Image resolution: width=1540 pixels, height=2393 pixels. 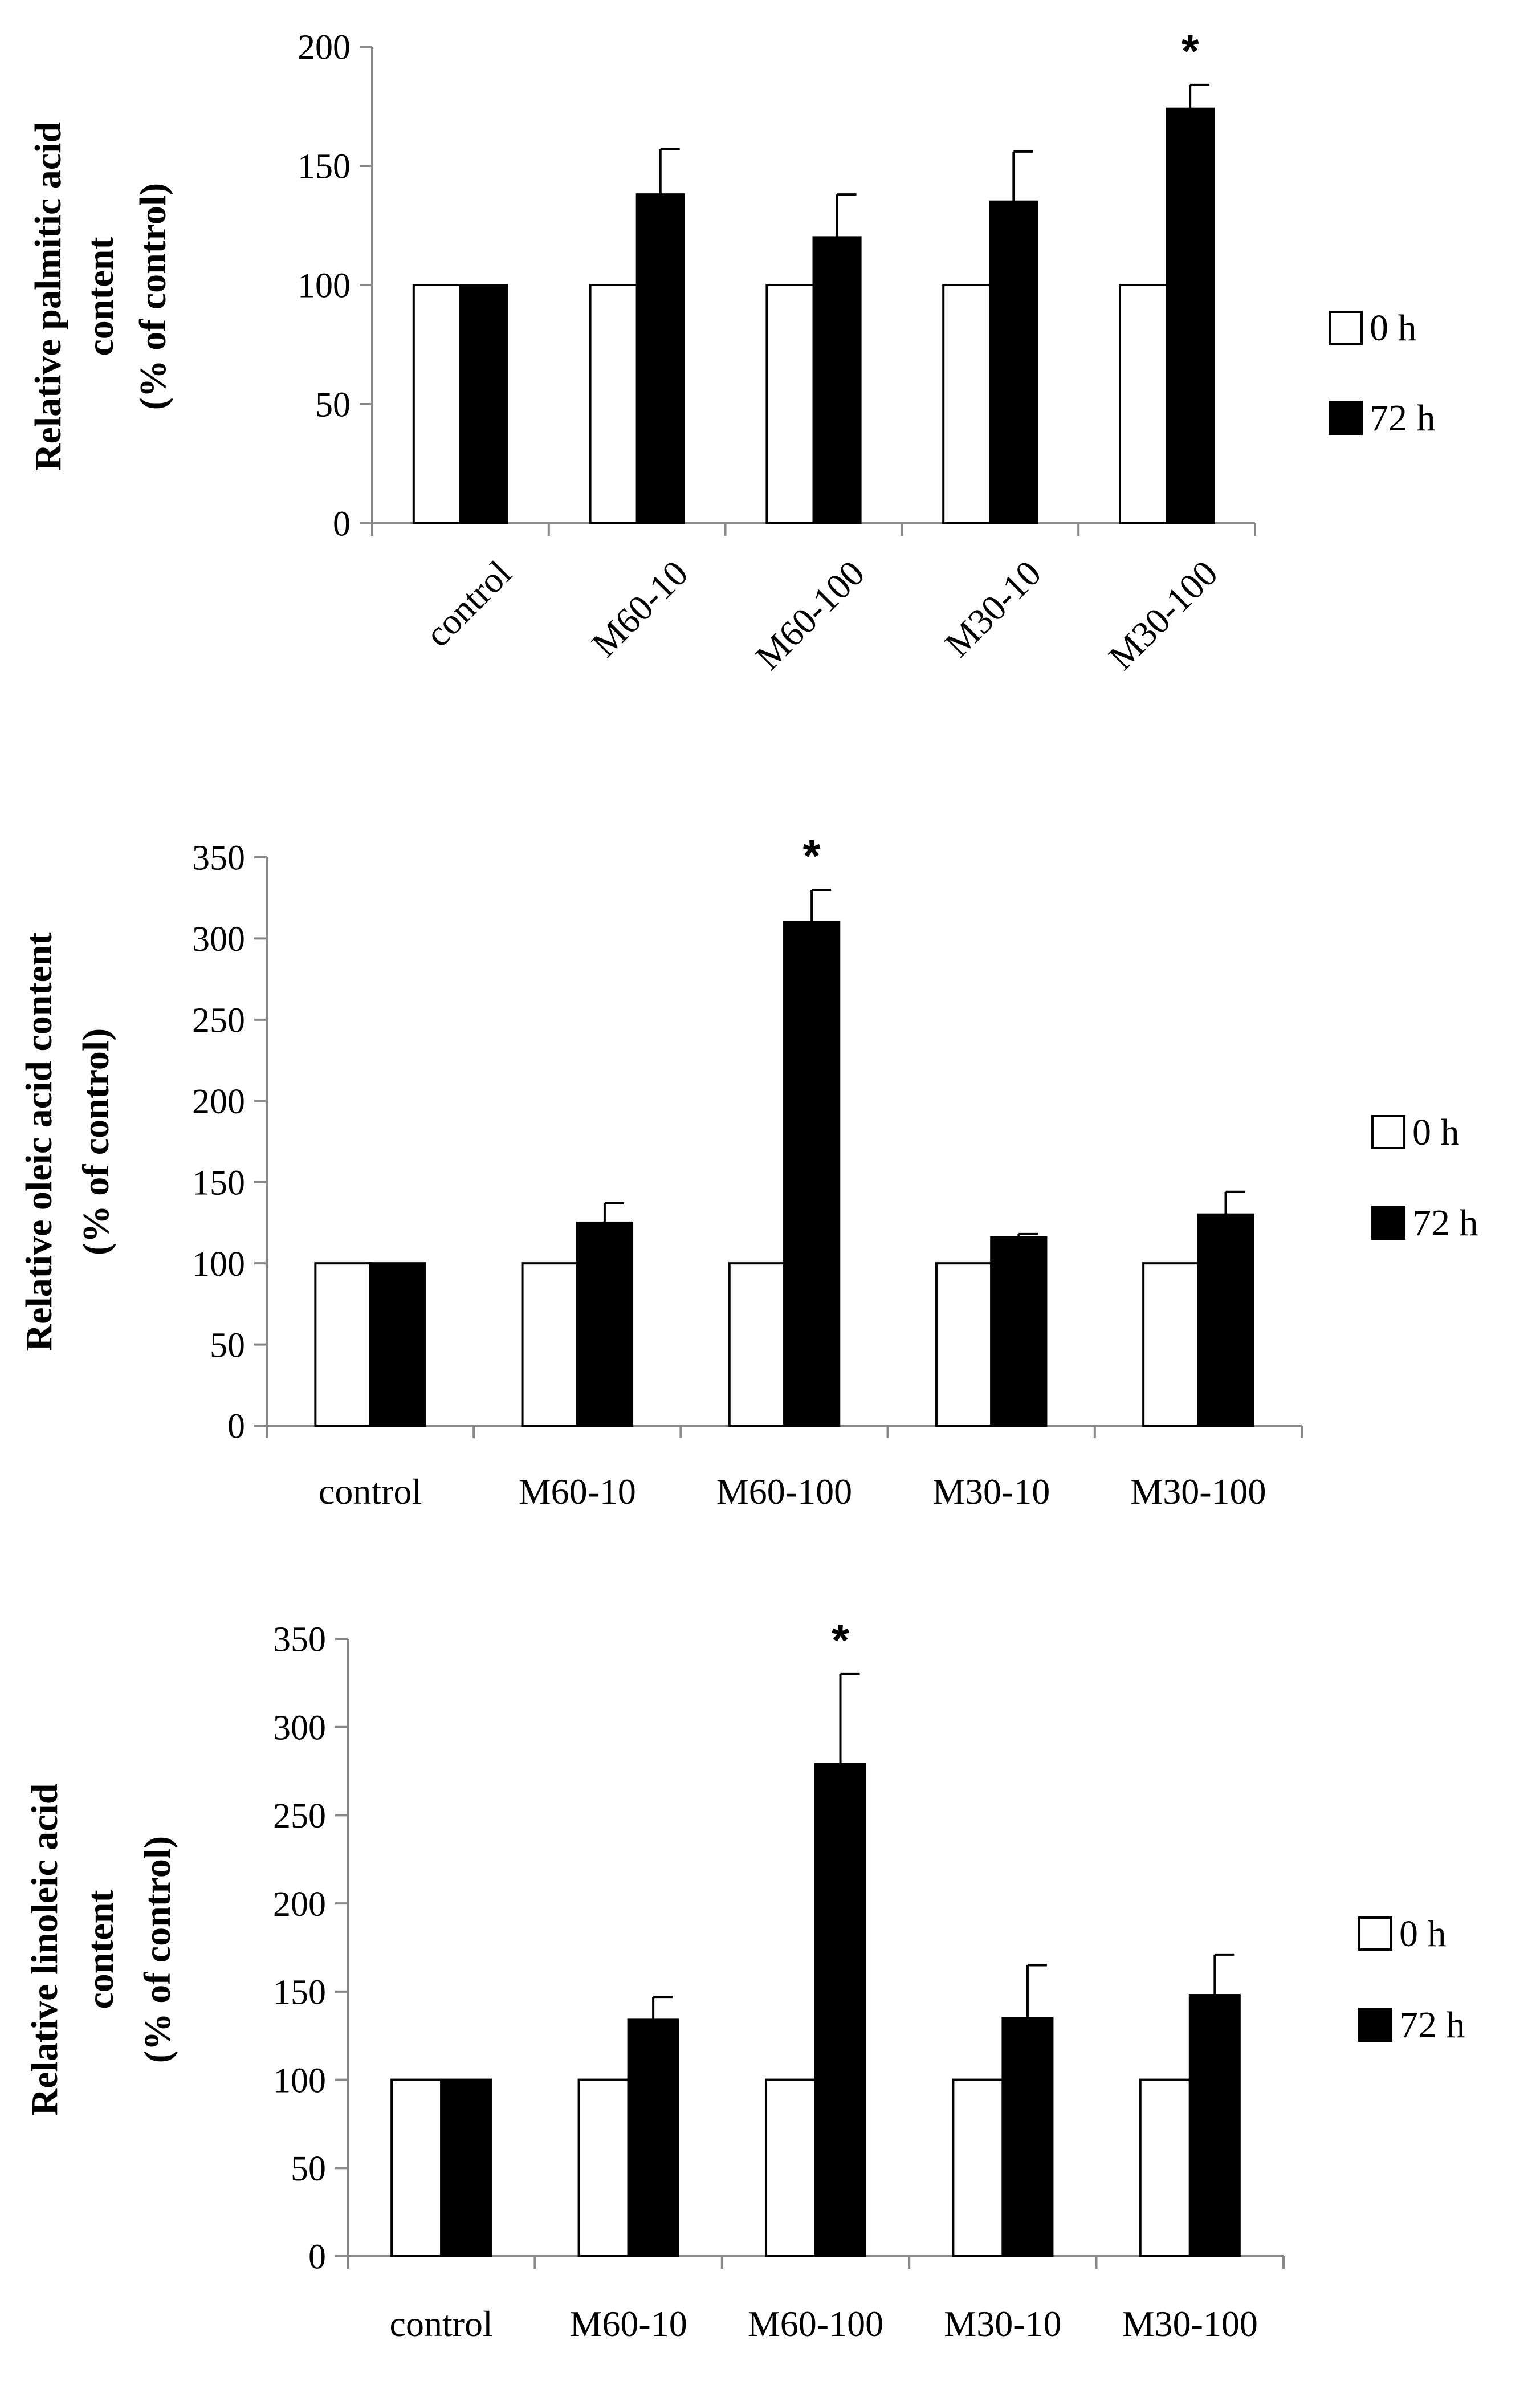 What do you see at coordinates (48, 296) in the screenshot?
I see `y-axis-label: Relative palmitic acid` at bounding box center [48, 296].